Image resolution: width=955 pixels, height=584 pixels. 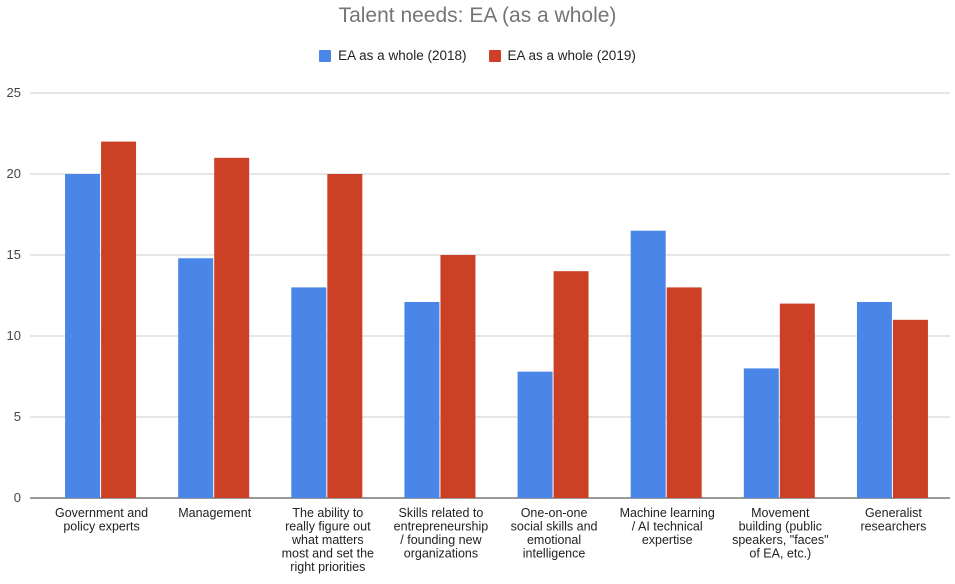 What do you see at coordinates (667, 526) in the screenshot?
I see `x-tick-label-5: Machine learning / AI technical expertise` at bounding box center [667, 526].